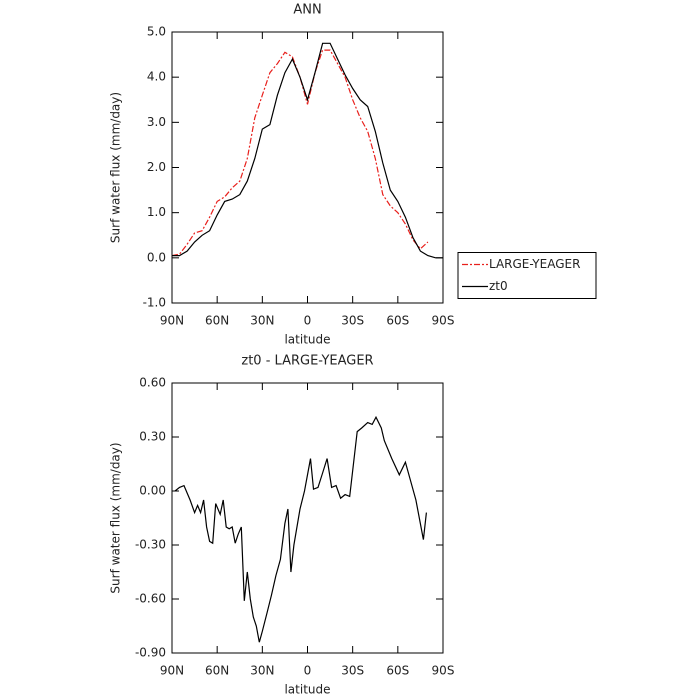 The image size is (700, 700). I want to click on panel-title: zt0 - LARGE-YEAGER, so click(307, 361).